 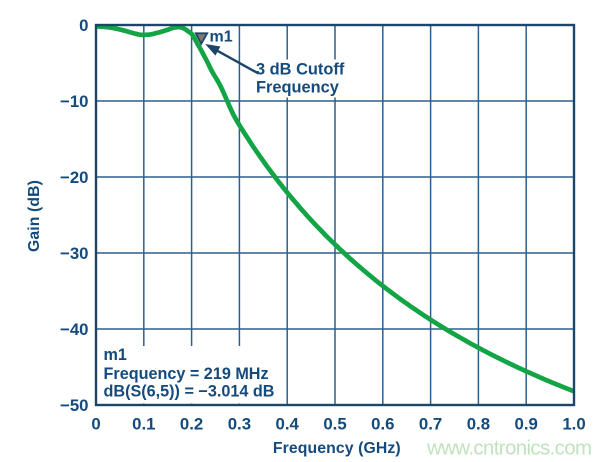 What do you see at coordinates (478, 424) in the screenshot?
I see `svg-text: 0.8` at bounding box center [478, 424].